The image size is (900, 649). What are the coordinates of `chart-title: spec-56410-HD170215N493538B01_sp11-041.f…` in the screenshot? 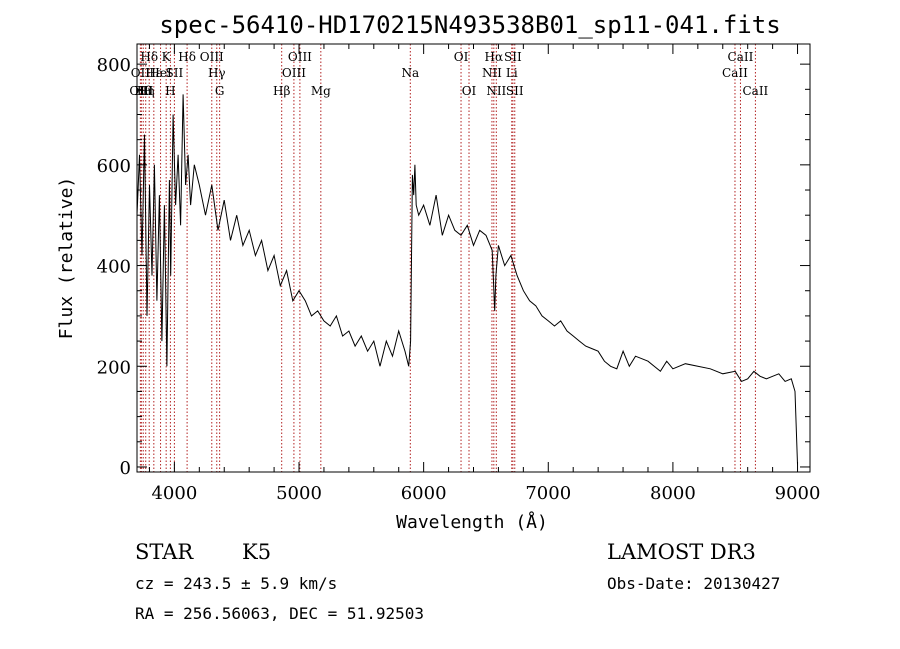 It's located at (469, 25).